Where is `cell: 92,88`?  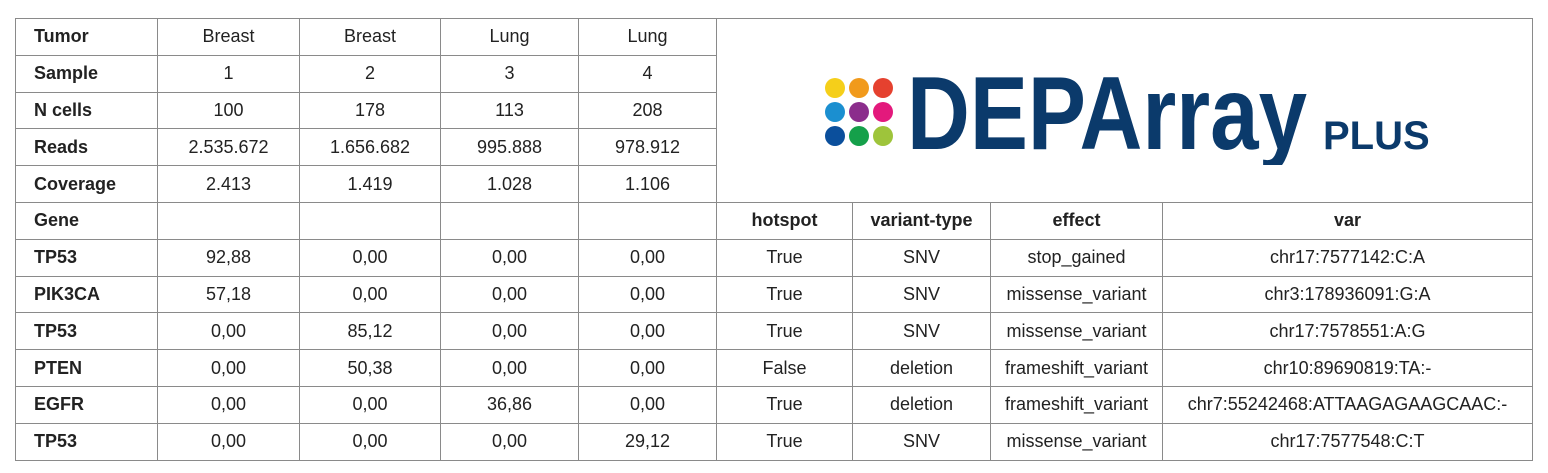
cell: 92,88 is located at coordinates (228, 257).